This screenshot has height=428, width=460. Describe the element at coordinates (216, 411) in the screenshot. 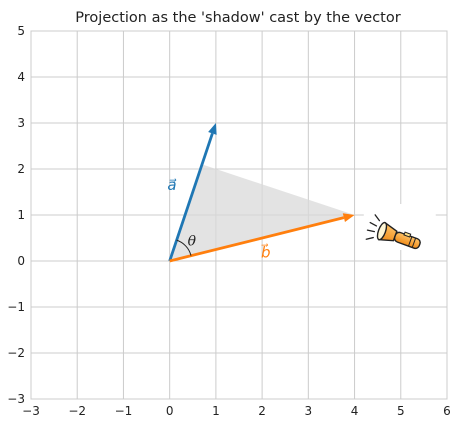

I see `x-tick-label: 1` at that location.